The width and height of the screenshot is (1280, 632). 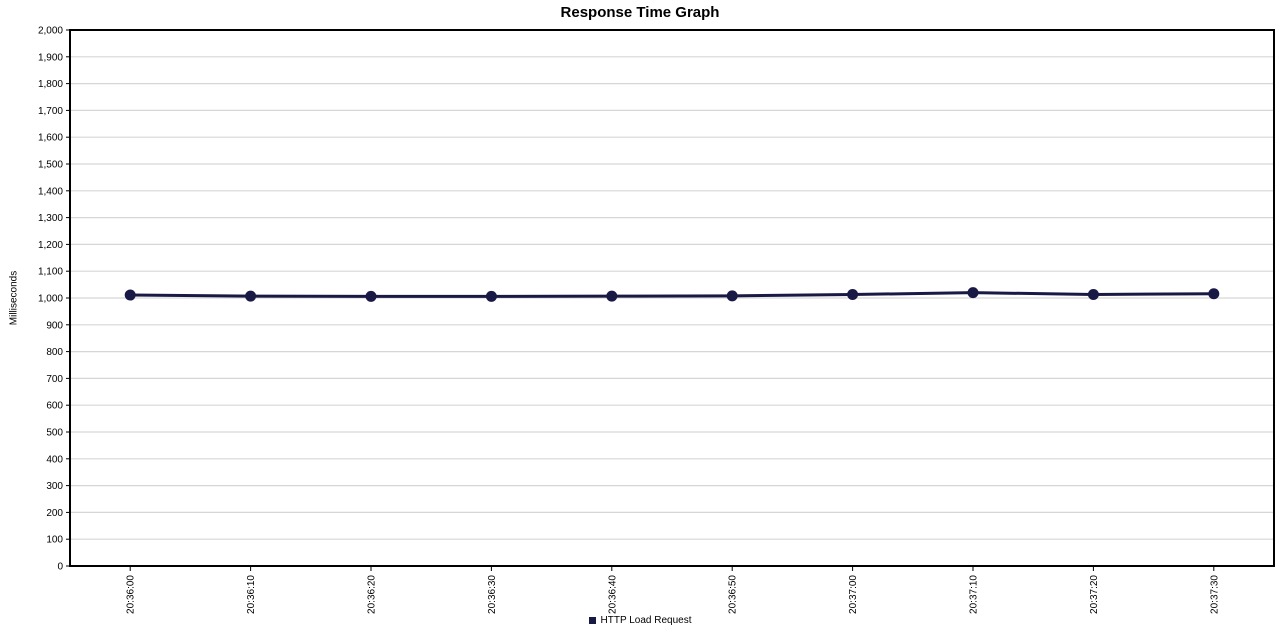 What do you see at coordinates (54, 459) in the screenshot?
I see `y-tick-label: 400` at bounding box center [54, 459].